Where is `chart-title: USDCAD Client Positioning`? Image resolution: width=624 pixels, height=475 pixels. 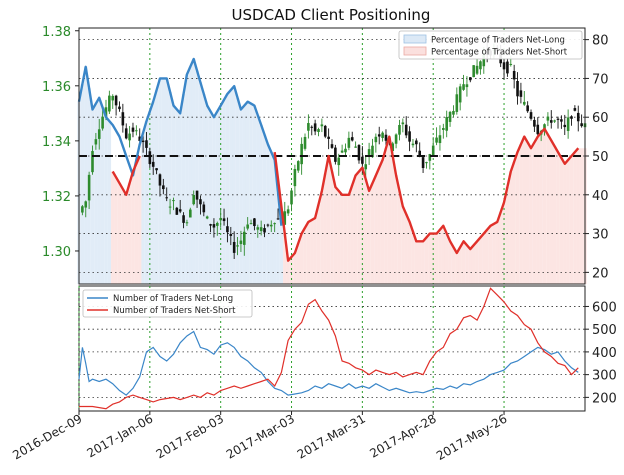
chart-title: USDCAD Client Positioning is located at coordinates (331, 15).